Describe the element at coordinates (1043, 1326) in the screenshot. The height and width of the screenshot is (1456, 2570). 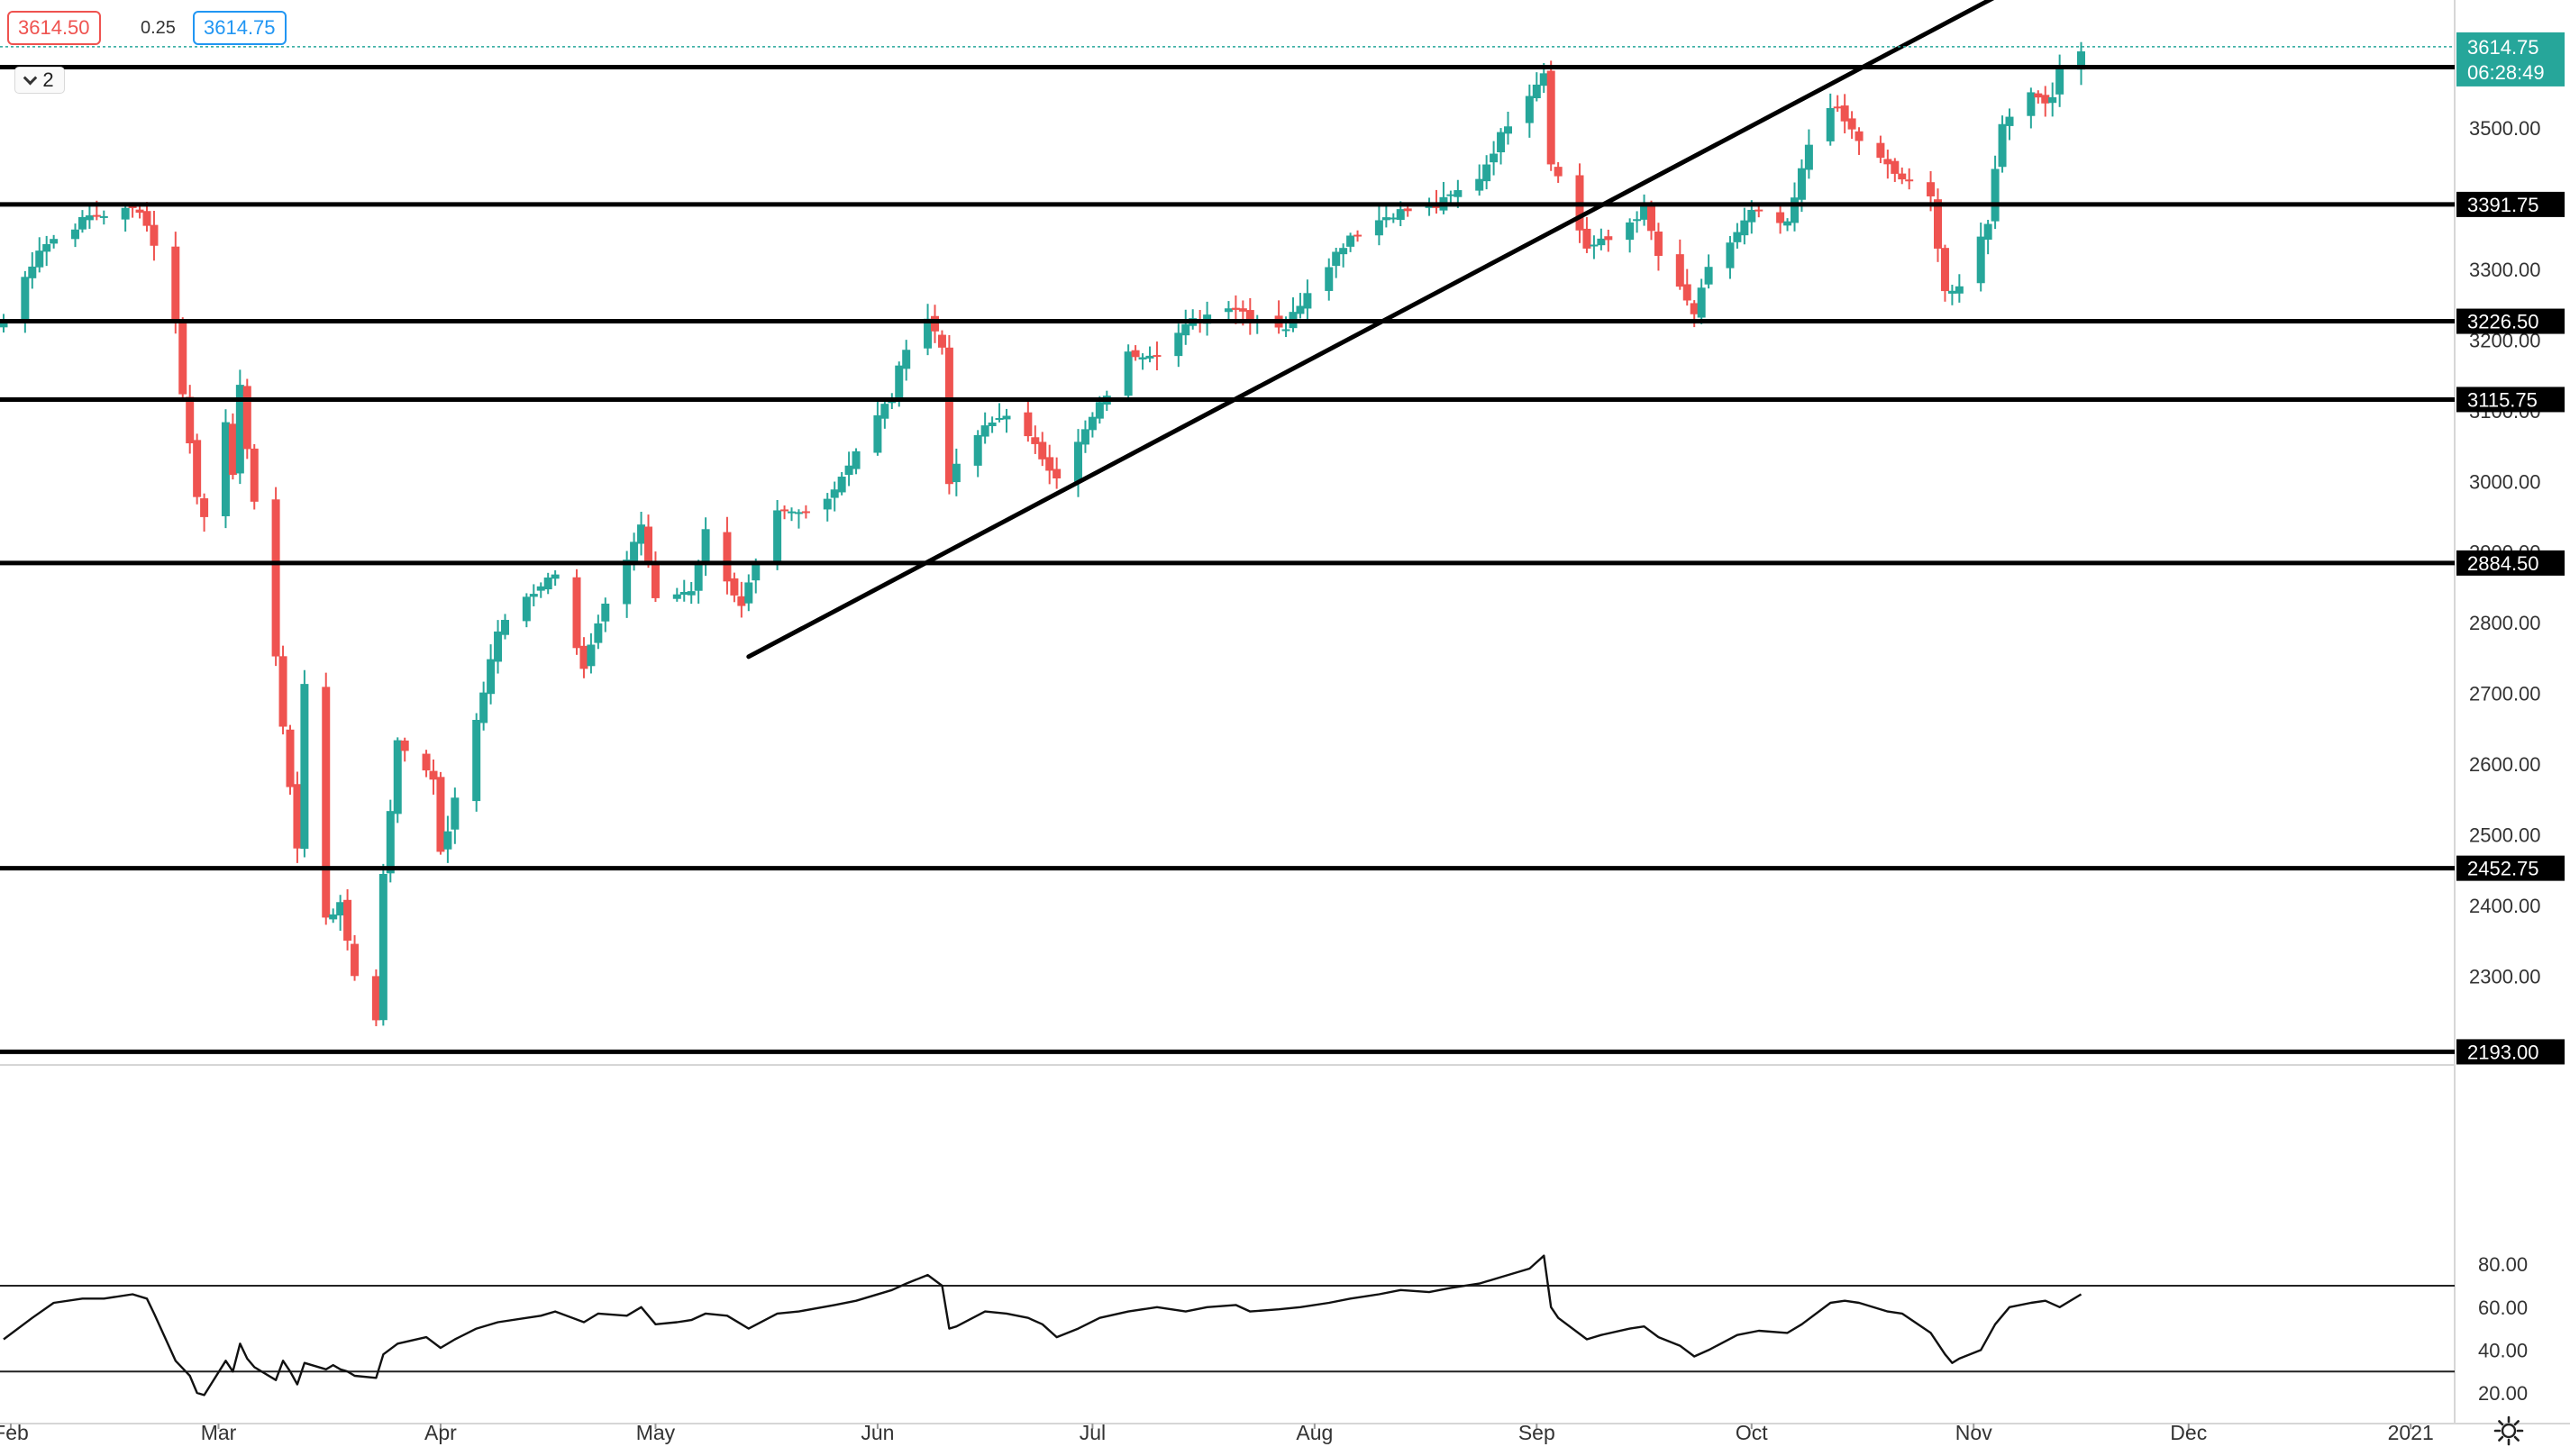
I see `oscillator-line` at that location.